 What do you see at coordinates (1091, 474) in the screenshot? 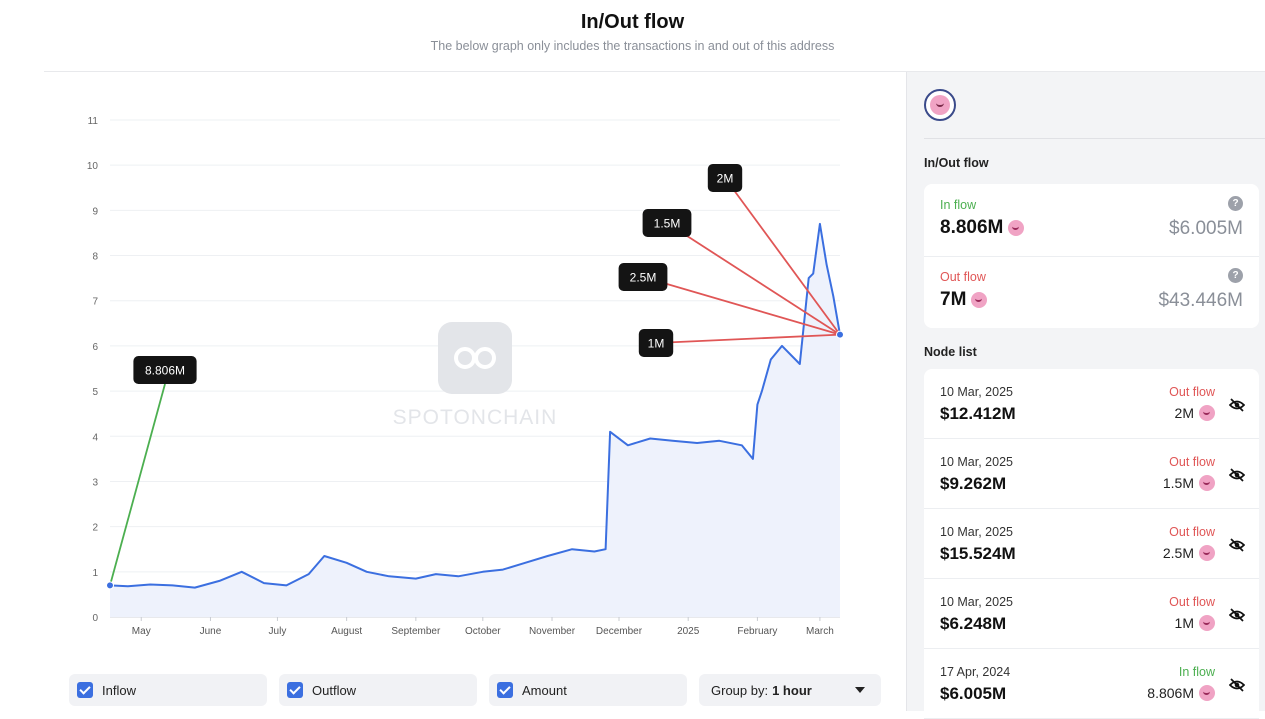
I see `node-item: 10 Mar, 2025 $9.262M Out flow 1.5M` at bounding box center [1091, 474].